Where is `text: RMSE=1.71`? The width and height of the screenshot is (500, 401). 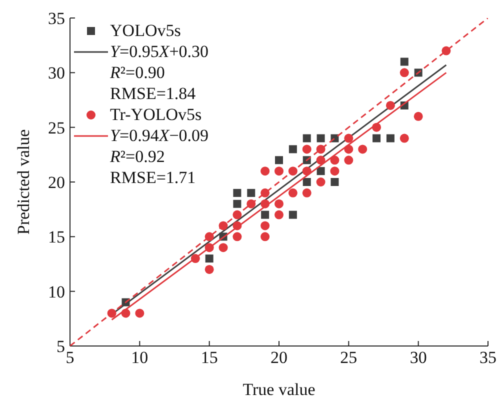
text: RMSE=1.71 is located at coordinates (153, 177).